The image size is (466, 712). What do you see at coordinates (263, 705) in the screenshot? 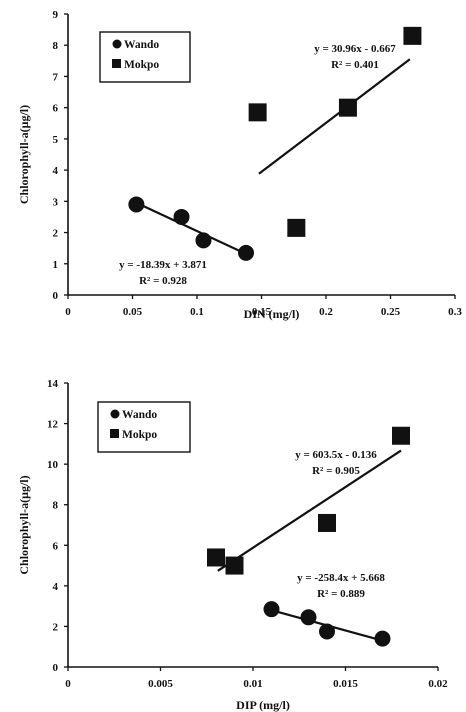
I see `x-axis-title: DIP (mg/l)` at bounding box center [263, 705].